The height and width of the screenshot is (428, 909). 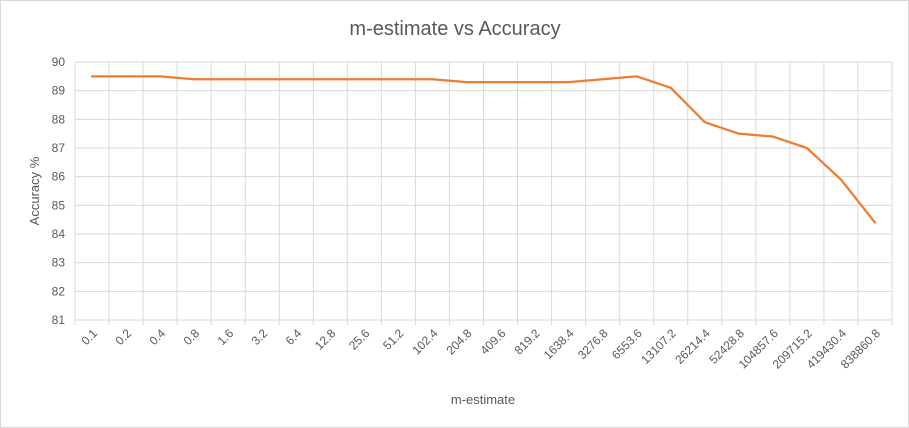 What do you see at coordinates (59, 148) in the screenshot?
I see `y-tick-label: 87` at bounding box center [59, 148].